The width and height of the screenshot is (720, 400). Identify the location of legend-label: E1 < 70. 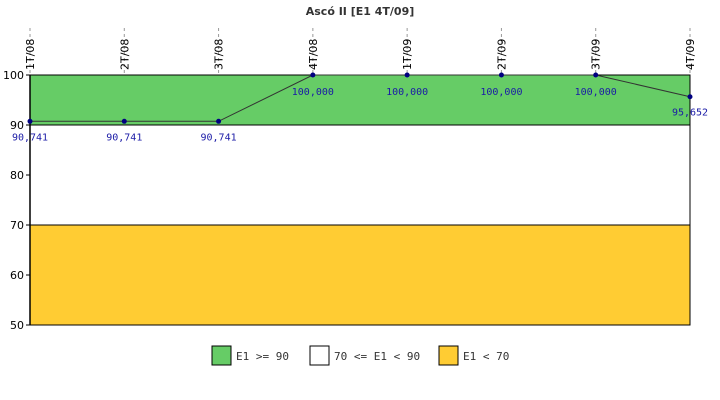
(486, 356).